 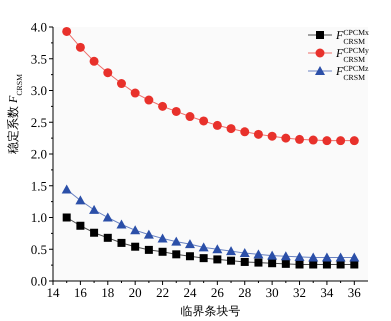 What do you see at coordinates (38, 90) in the screenshot?
I see `y-tick-label: 3.0` at bounding box center [38, 90].